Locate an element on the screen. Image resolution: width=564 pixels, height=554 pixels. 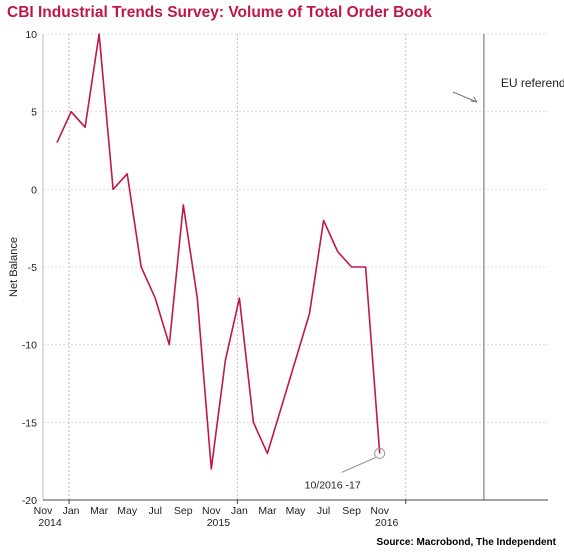
point-annotation-circle is located at coordinates (380, 453).